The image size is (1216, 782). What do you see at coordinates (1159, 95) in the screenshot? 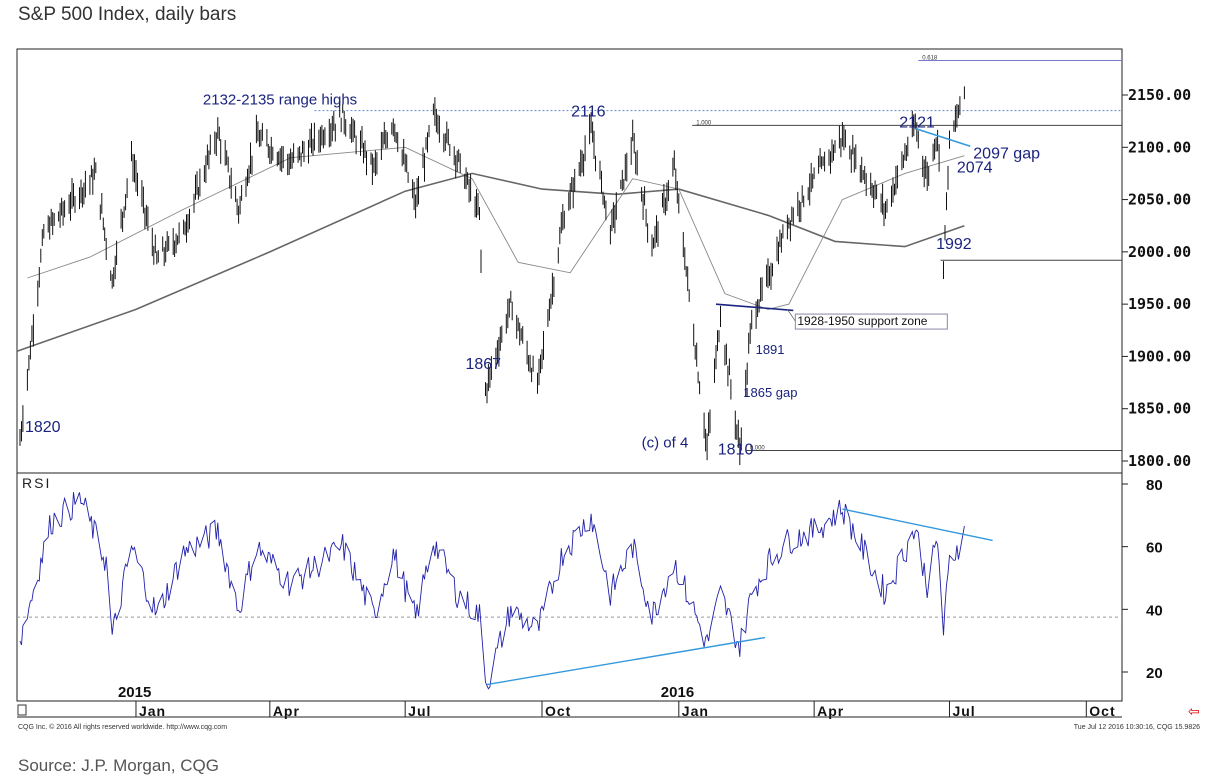
I see `price-tick-label: 2150.00` at bounding box center [1159, 95].